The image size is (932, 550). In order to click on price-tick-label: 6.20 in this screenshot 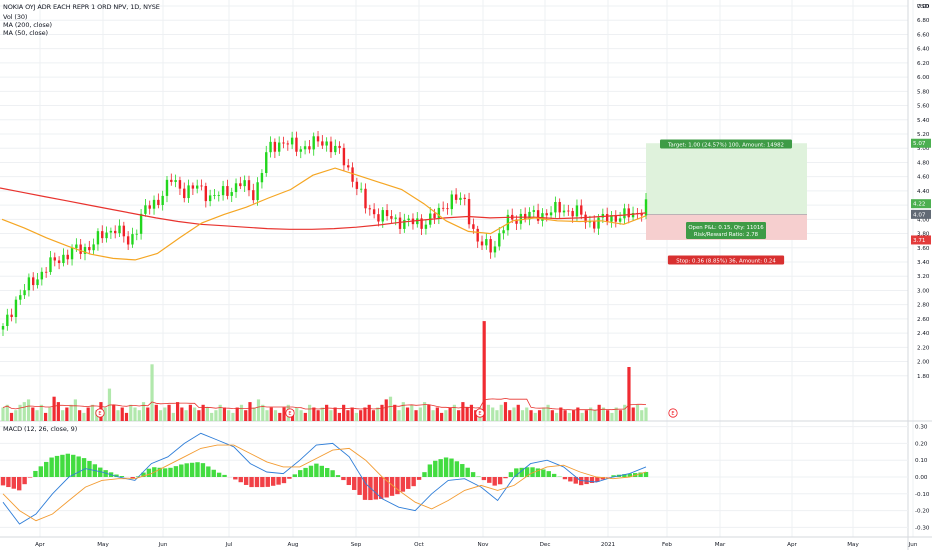, I will do `click(923, 64)`.